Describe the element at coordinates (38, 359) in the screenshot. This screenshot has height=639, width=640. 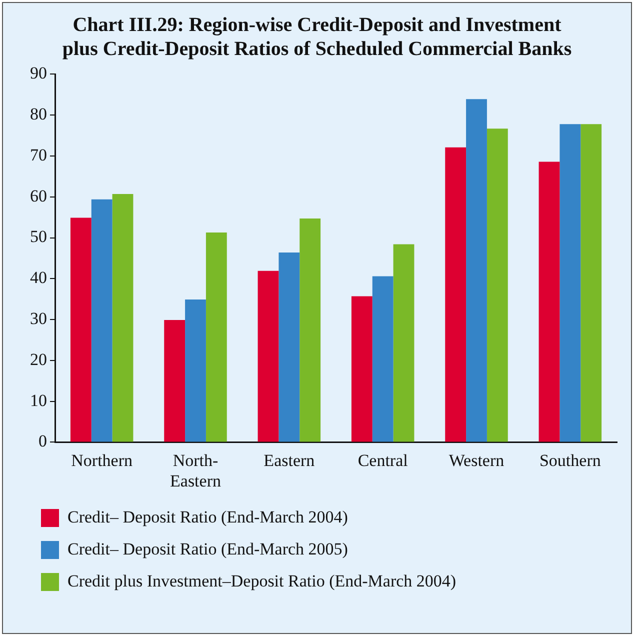
I see `y-tick-label: 20` at that location.